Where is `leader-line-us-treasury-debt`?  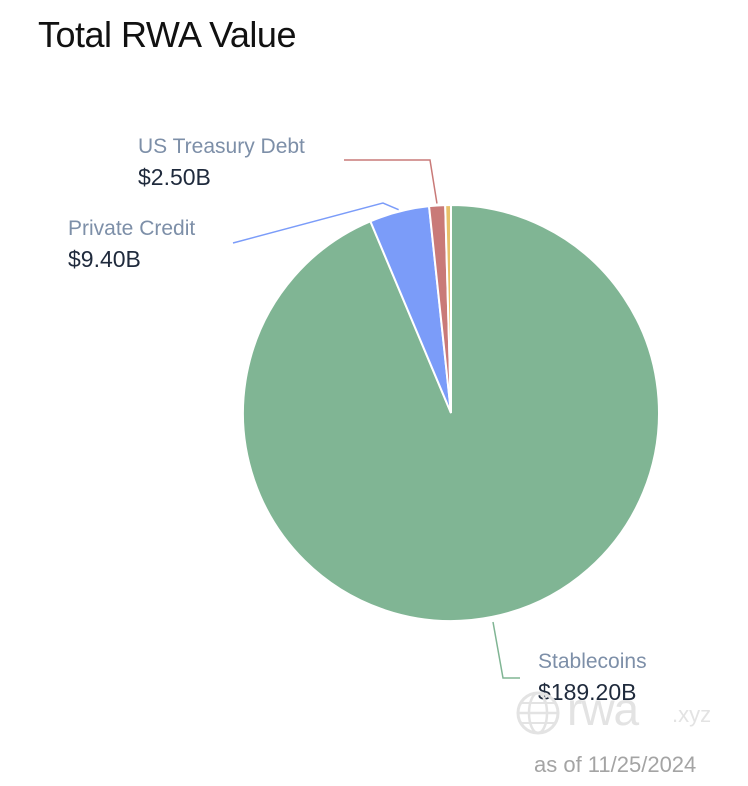
leader-line-us-treasury-debt is located at coordinates (391, 181).